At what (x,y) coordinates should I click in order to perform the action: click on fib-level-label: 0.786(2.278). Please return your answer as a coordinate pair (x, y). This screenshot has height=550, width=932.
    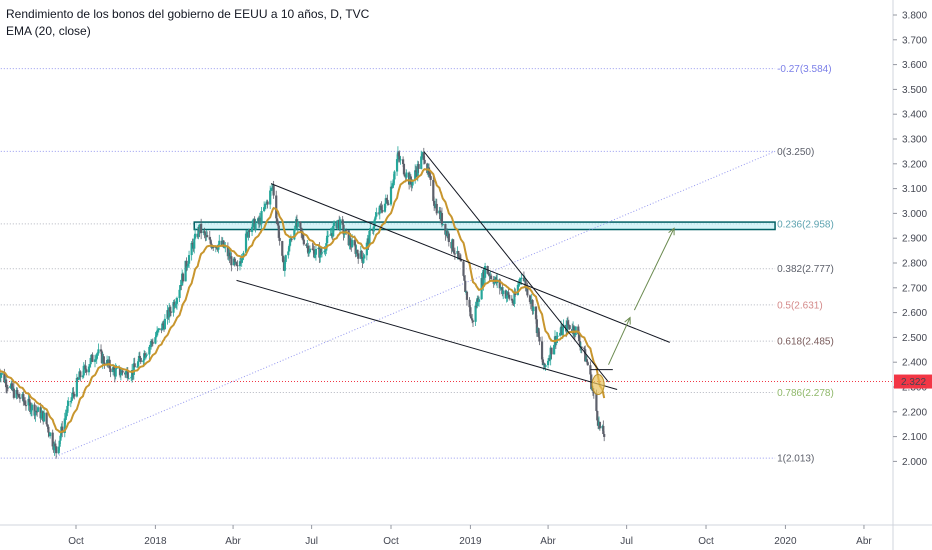
    Looking at the image, I should click on (805, 393).